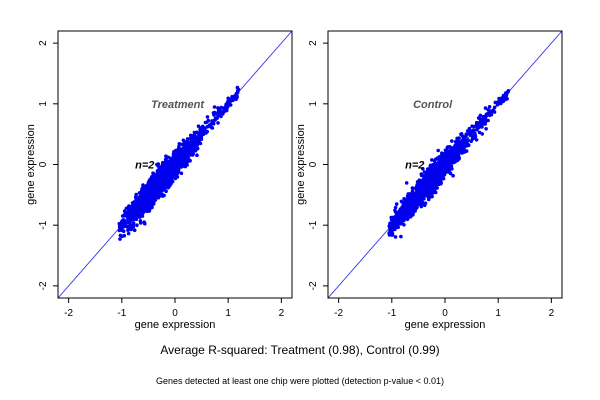  I want to click on treatment-x-tick-label: -2, so click(68, 313).